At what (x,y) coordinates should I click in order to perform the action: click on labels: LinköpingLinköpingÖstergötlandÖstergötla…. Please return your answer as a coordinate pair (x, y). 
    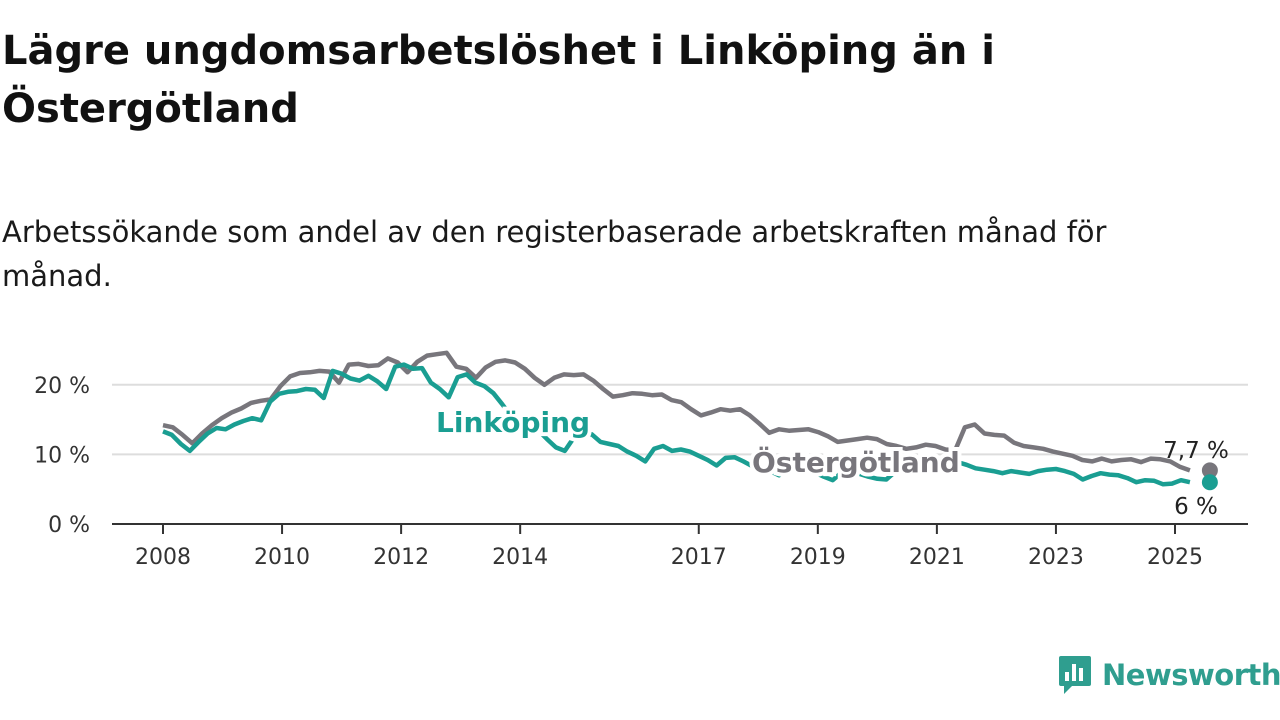
    Looking at the image, I should click on (830, 461).